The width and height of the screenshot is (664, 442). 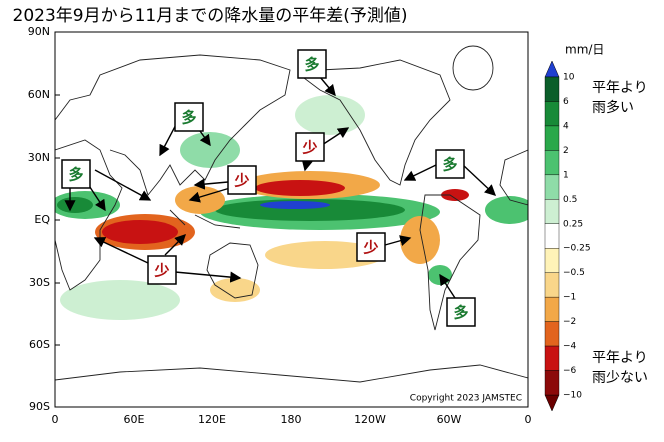 I want to click on legend-tick: −0.25, so click(x=577, y=249).